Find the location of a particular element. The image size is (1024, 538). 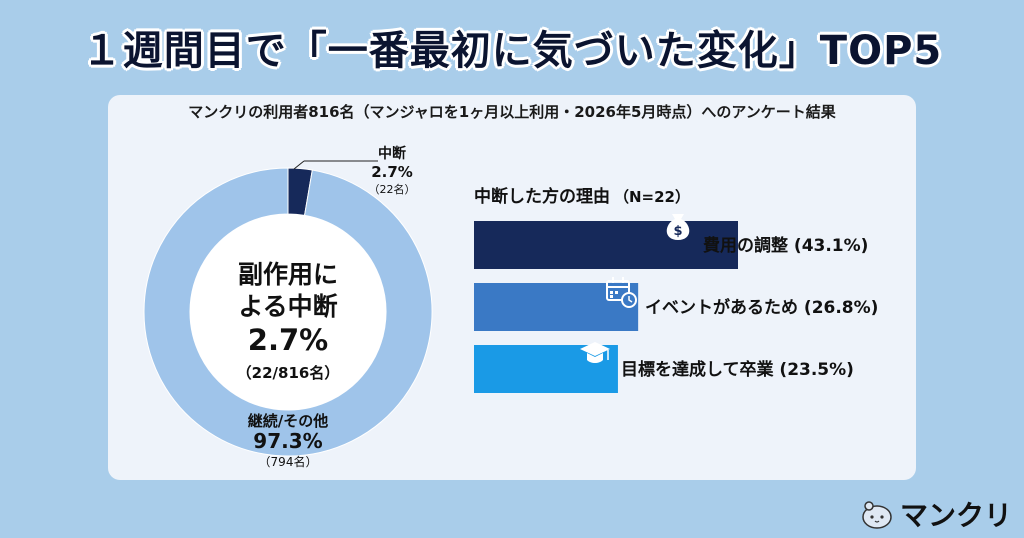

bar-value-1: (43.1%) is located at coordinates (831, 246).